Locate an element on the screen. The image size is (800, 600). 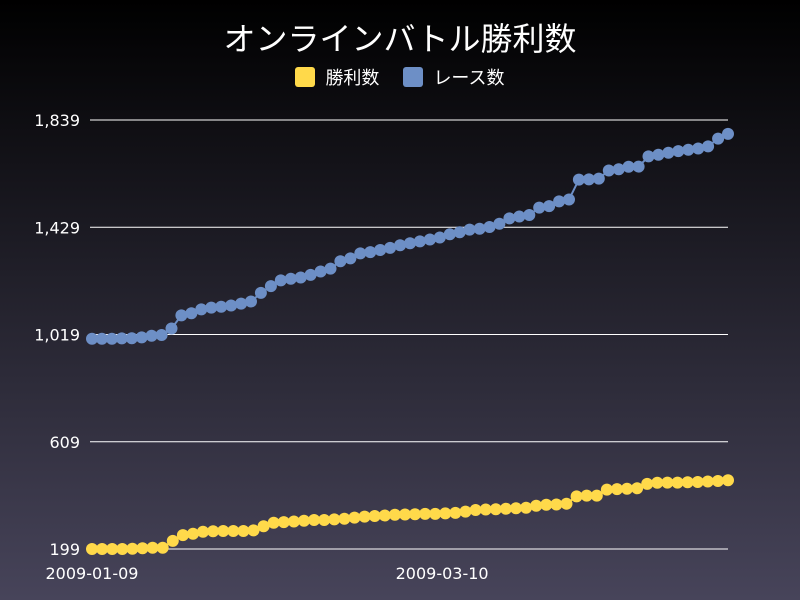
x-tick-label: 2009-03-10 is located at coordinates (442, 573).